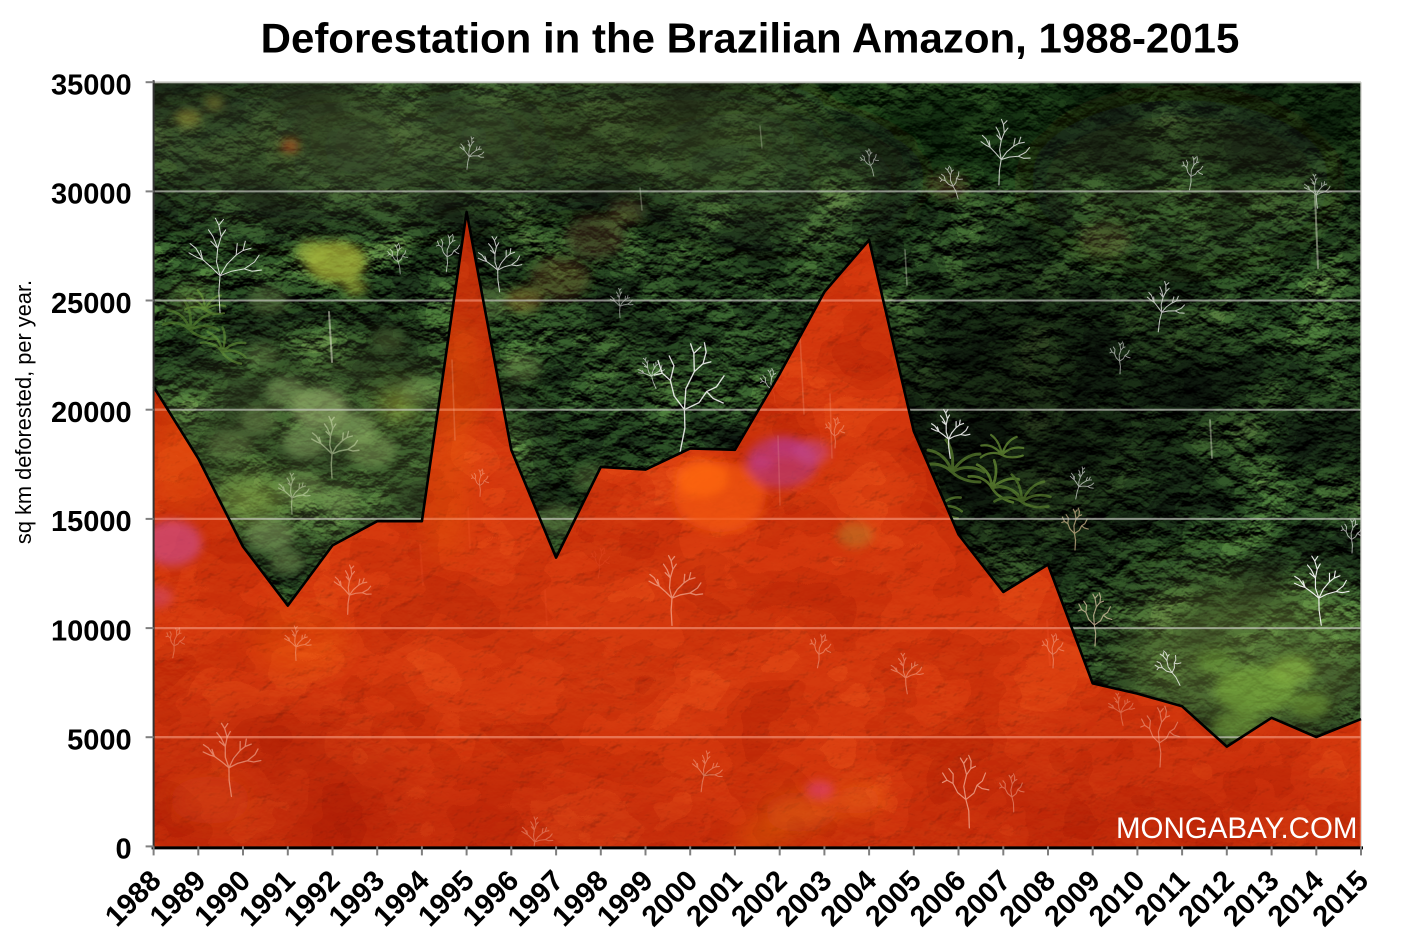  What do you see at coordinates (91, 86) in the screenshot?
I see `svg-text: 35000` at bounding box center [91, 86].